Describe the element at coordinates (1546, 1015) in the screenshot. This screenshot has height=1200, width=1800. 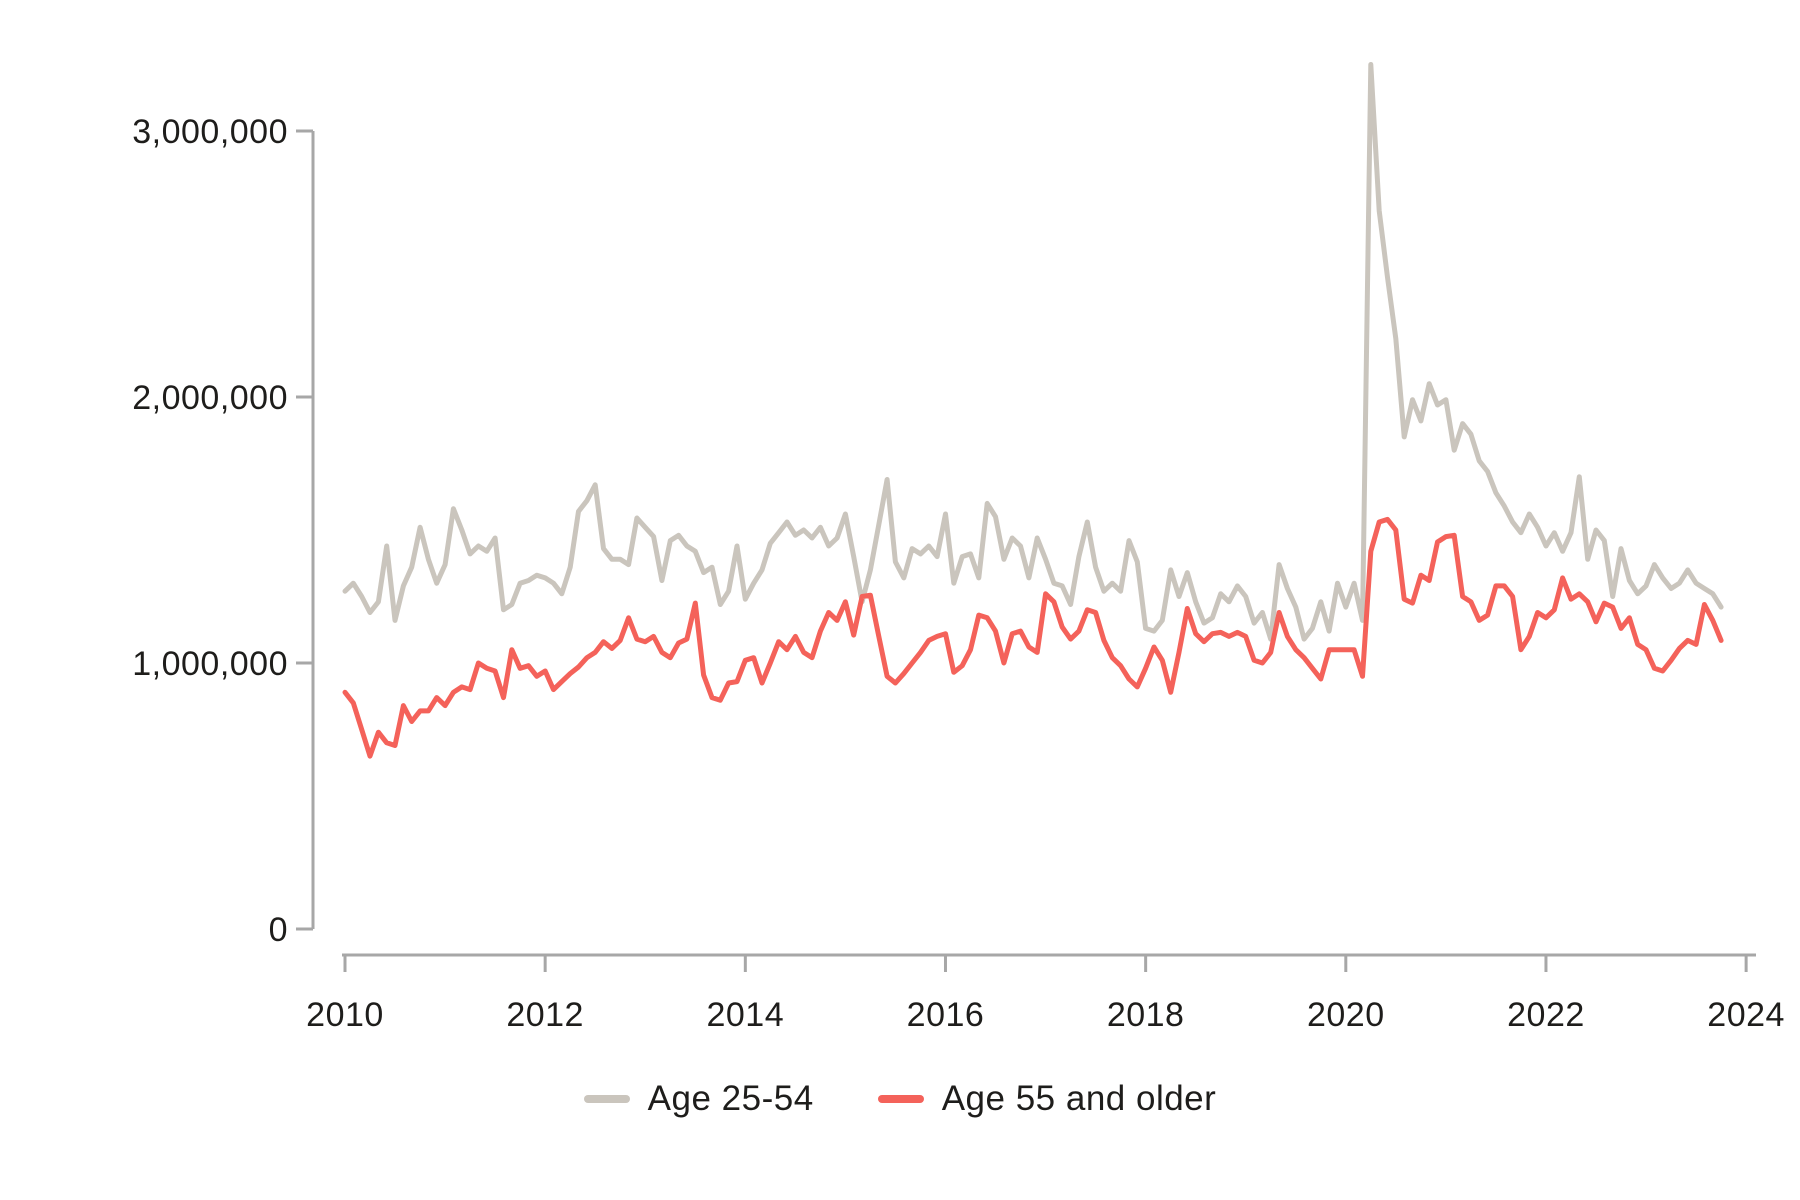
I see `x-tick-label: 2022` at that location.